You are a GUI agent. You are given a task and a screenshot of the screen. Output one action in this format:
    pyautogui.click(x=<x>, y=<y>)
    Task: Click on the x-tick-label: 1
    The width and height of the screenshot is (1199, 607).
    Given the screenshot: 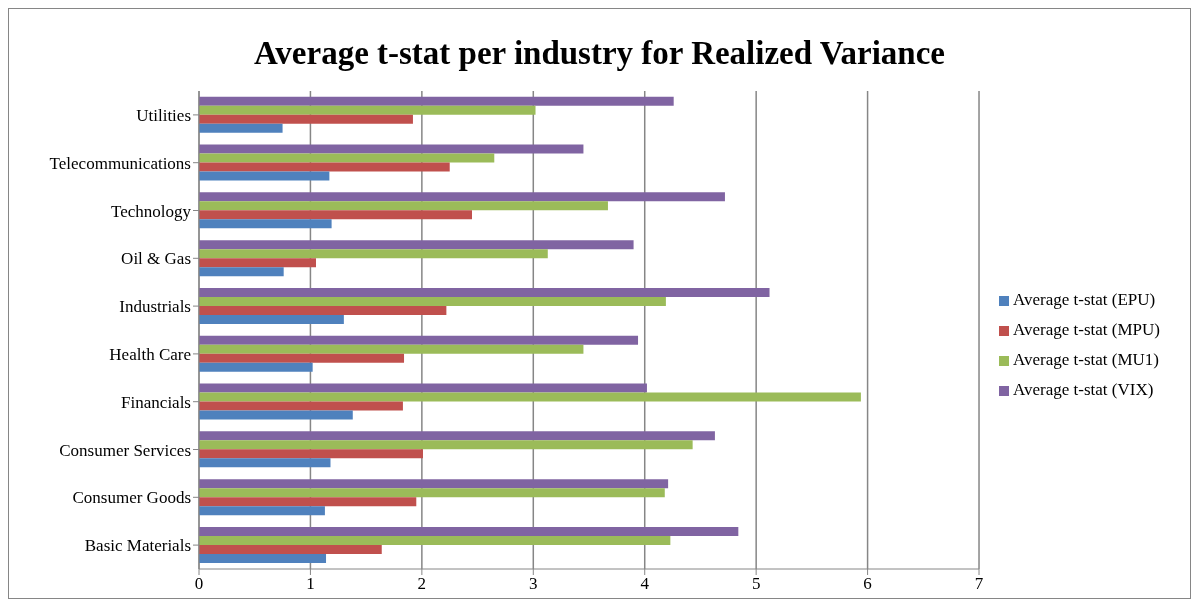 What is the action you would take?
    pyautogui.click(x=310, y=584)
    